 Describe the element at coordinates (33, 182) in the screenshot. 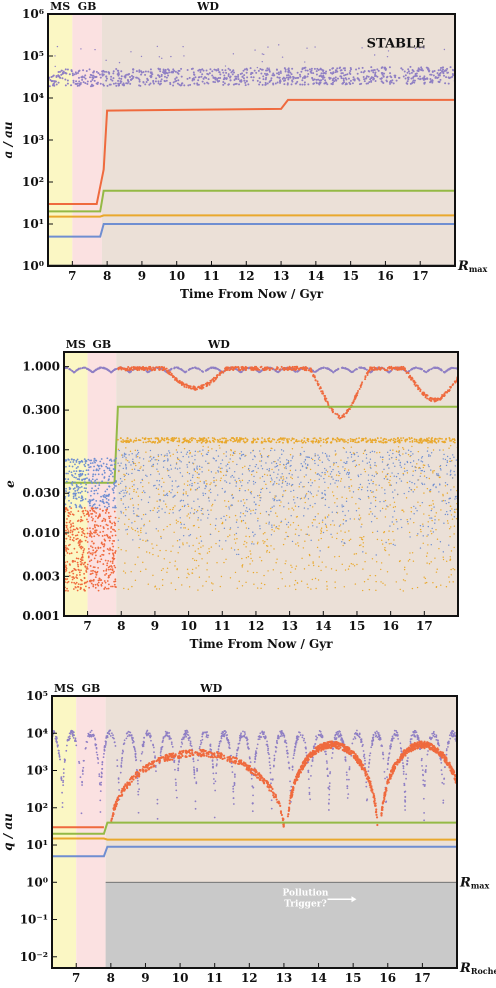

I see `y-tick-label: 10²` at that location.